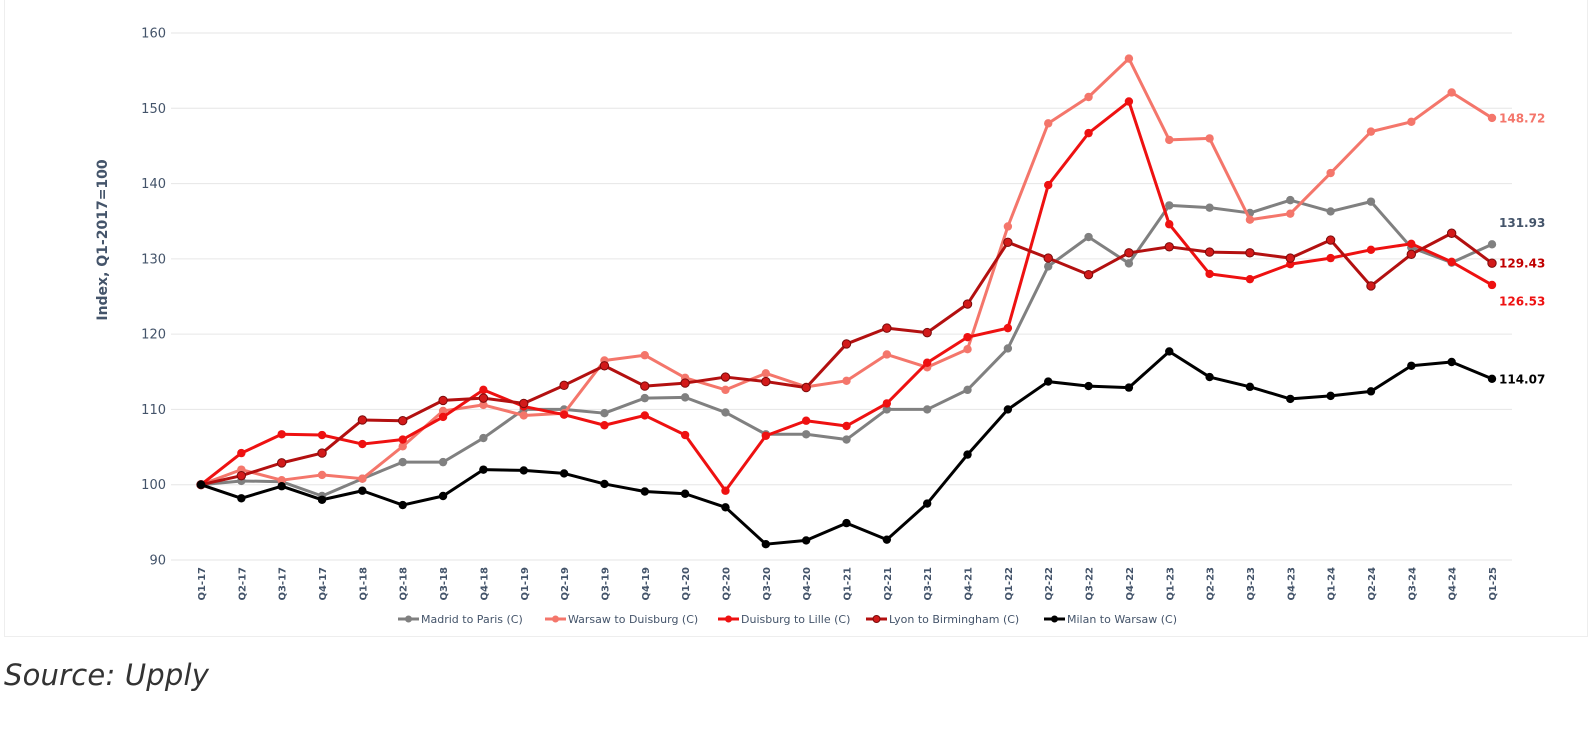 Image resolution: width=1594 pixels, height=743 pixels. What do you see at coordinates (1170, 584) in the screenshot?
I see `x-tick-label: Q1-23` at bounding box center [1170, 584].